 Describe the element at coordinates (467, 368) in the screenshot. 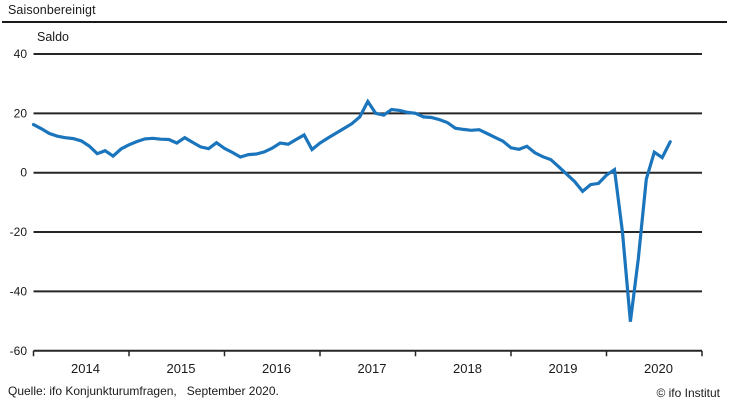

I see `x-tick-label-2018: 2018` at that location.